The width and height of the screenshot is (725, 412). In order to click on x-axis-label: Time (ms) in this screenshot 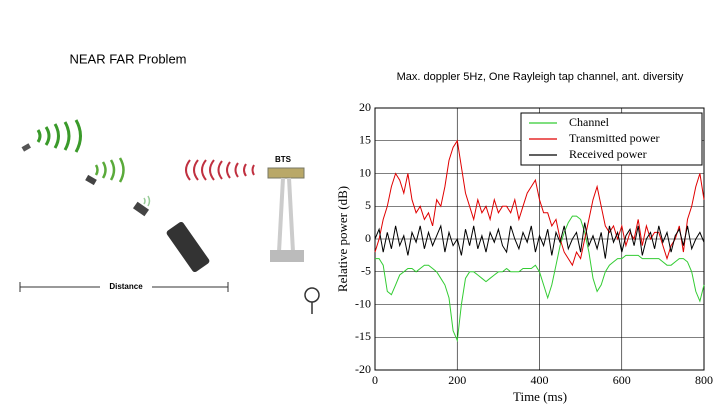, I will do `click(540, 396)`.